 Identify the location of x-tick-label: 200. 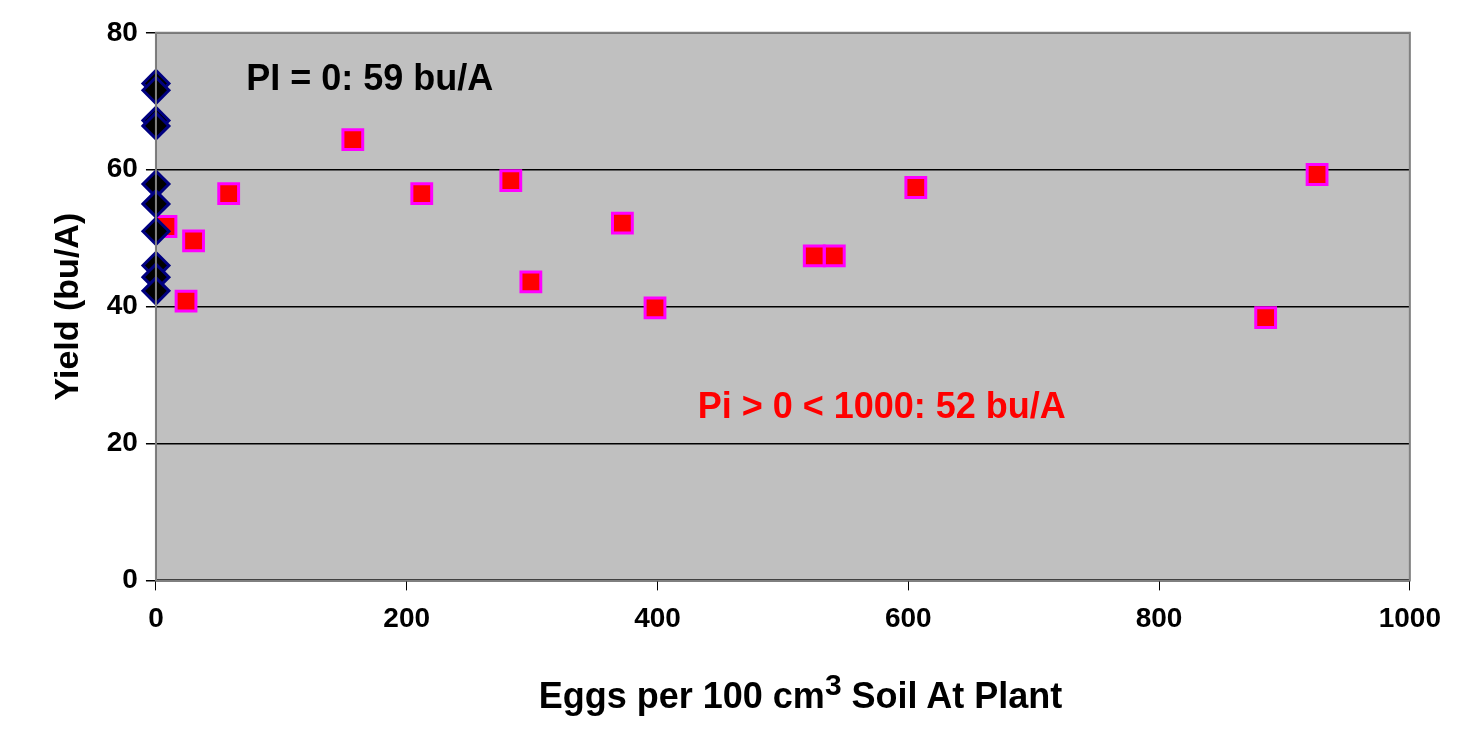
(407, 617).